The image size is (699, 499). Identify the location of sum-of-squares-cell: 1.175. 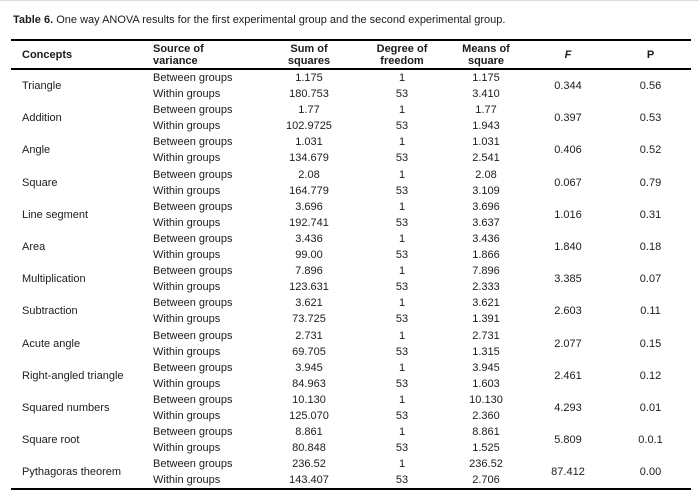
(309, 78).